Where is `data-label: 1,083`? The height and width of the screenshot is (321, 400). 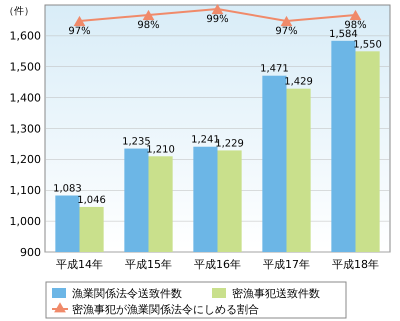
data-label: 1,083 is located at coordinates (67, 189).